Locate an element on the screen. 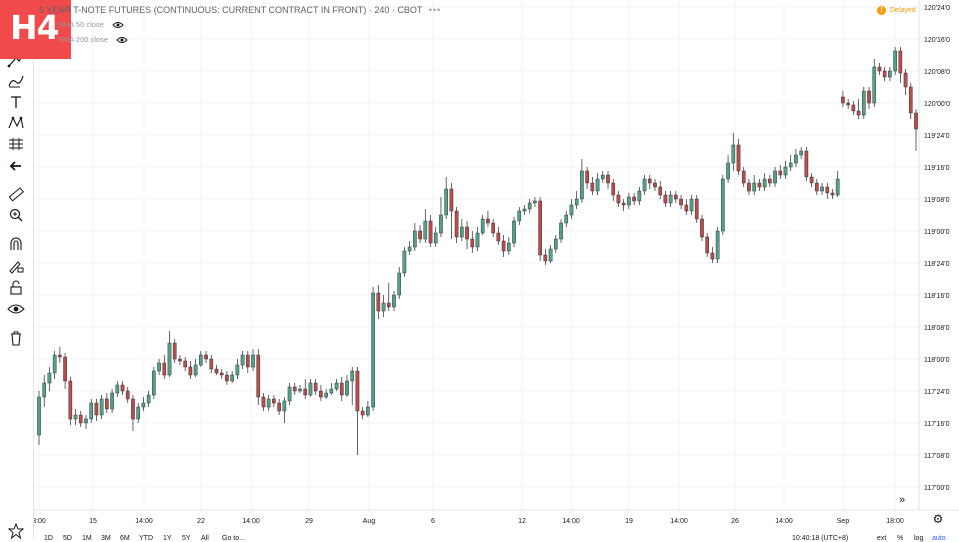  time-tick-label: 14:00 is located at coordinates (251, 521).